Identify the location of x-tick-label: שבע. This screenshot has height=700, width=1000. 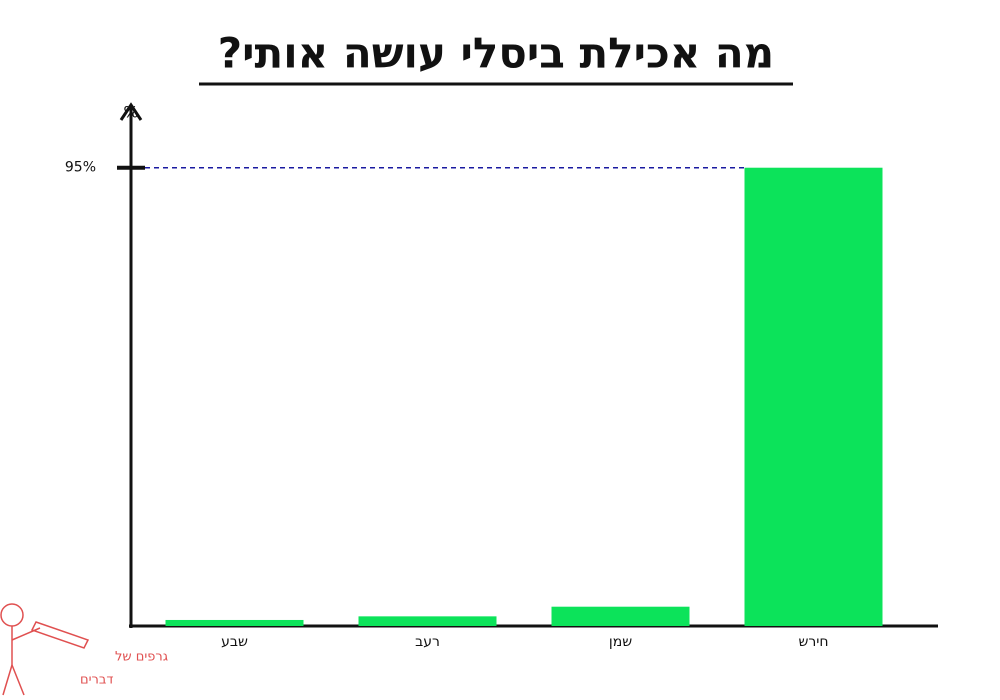
(234, 642).